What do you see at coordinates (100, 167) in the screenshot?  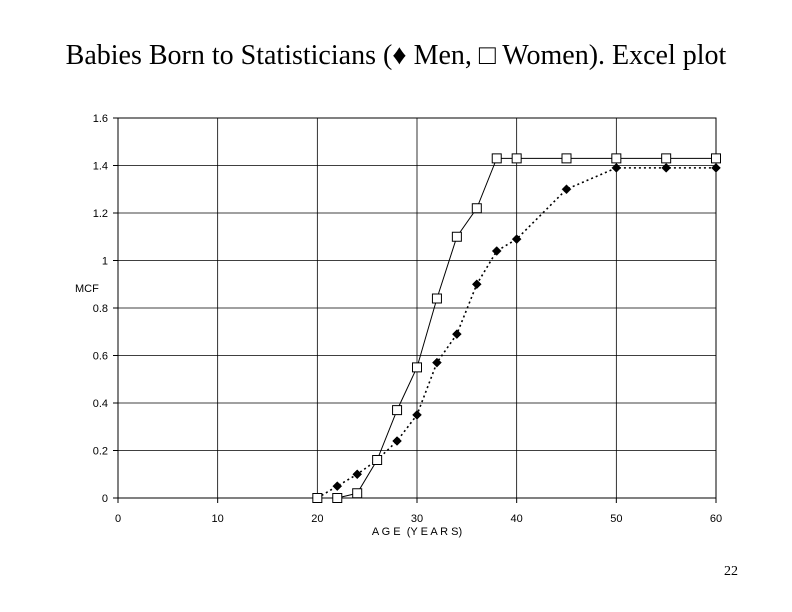 I see `y-tick-label: 1.4` at bounding box center [100, 167].